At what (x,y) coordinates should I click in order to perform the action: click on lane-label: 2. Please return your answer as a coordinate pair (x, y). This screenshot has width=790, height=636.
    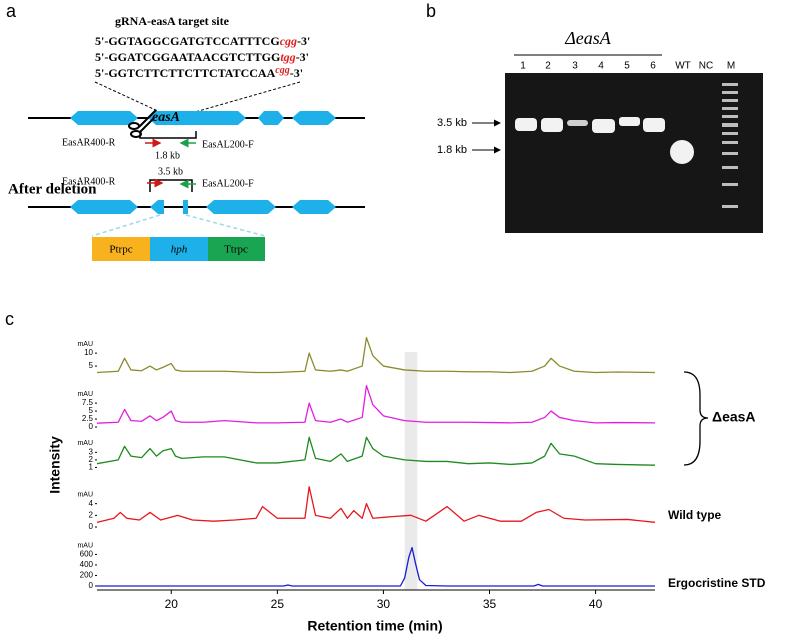
    Looking at the image, I should click on (548, 66).